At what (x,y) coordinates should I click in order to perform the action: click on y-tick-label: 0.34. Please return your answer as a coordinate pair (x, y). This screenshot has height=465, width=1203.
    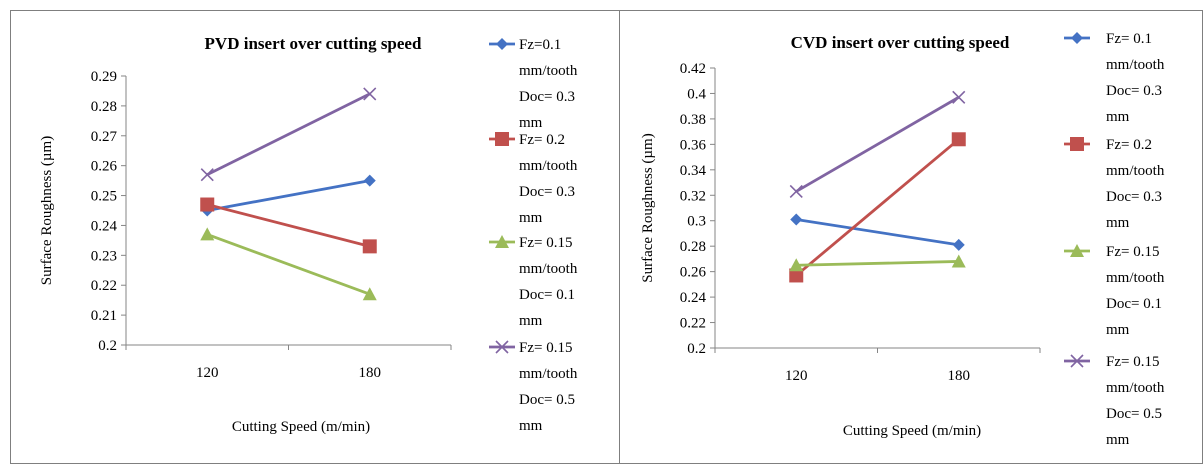
    Looking at the image, I should click on (693, 171).